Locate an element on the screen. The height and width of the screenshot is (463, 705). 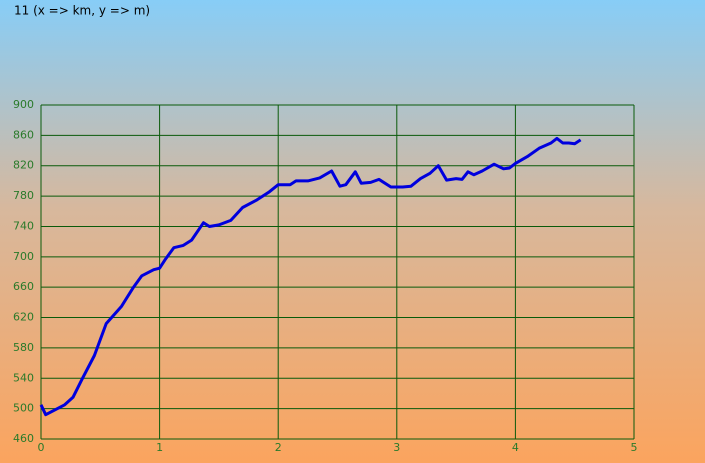
y-tick-label: 580 is located at coordinates (23, 347).